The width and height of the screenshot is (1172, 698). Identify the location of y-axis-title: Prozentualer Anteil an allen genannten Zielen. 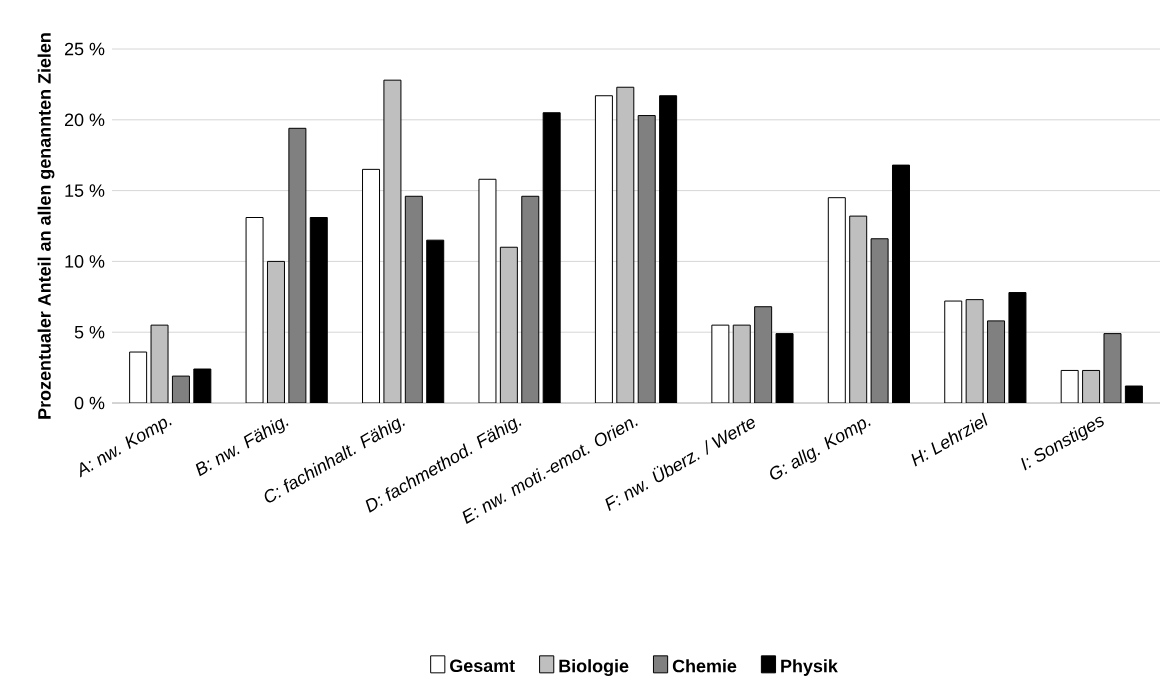
(46, 226).